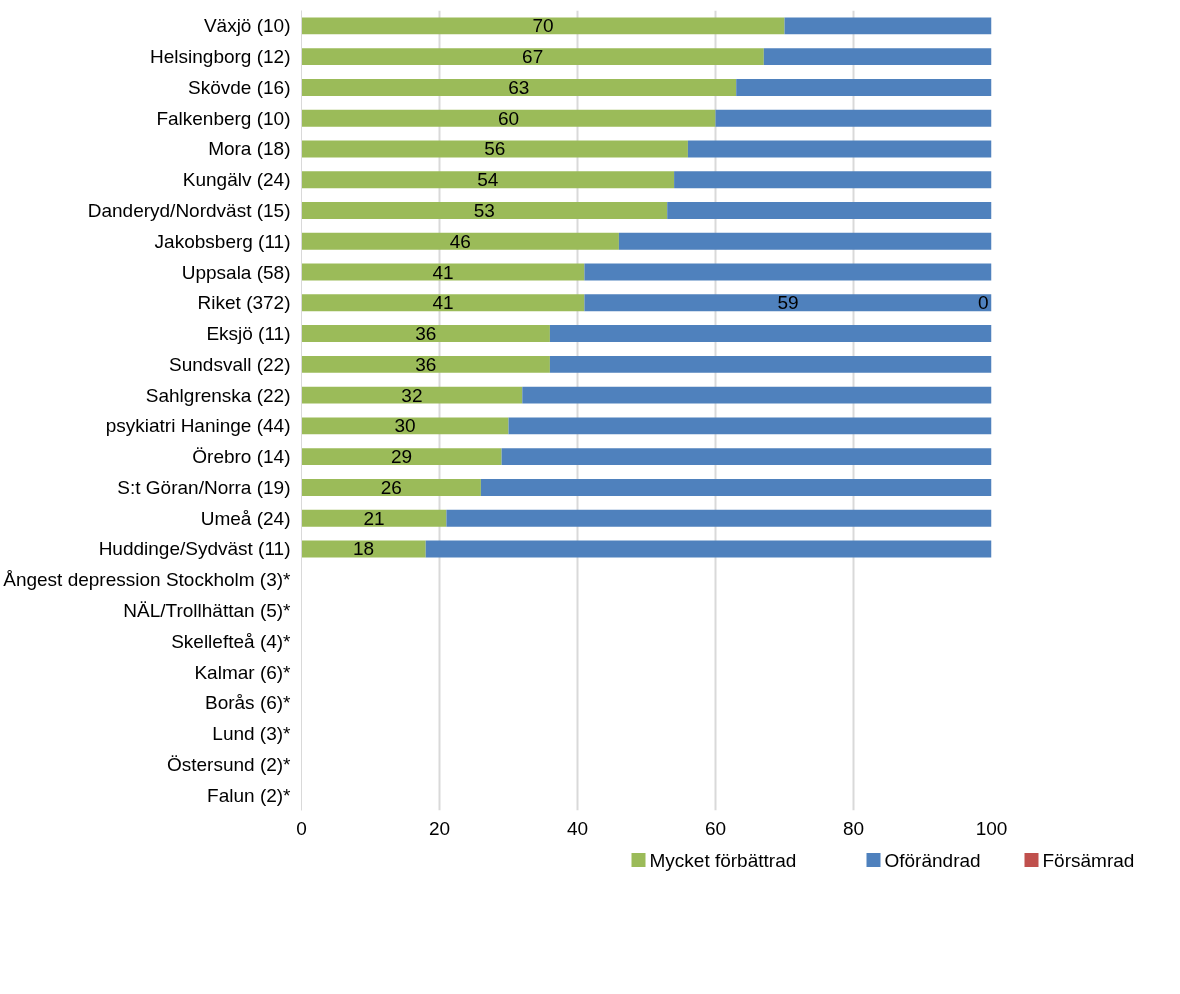 The image size is (1180, 994). Describe the element at coordinates (248, 703) in the screenshot. I see `y-tick-label: Borås (6)*` at that location.